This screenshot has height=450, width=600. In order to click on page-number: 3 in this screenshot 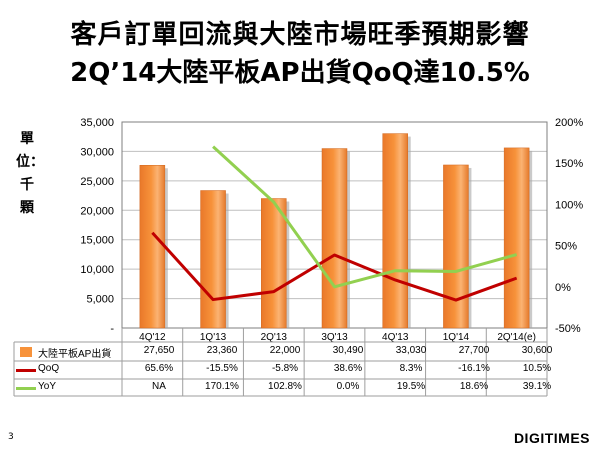, I will do `click(11, 437)`.